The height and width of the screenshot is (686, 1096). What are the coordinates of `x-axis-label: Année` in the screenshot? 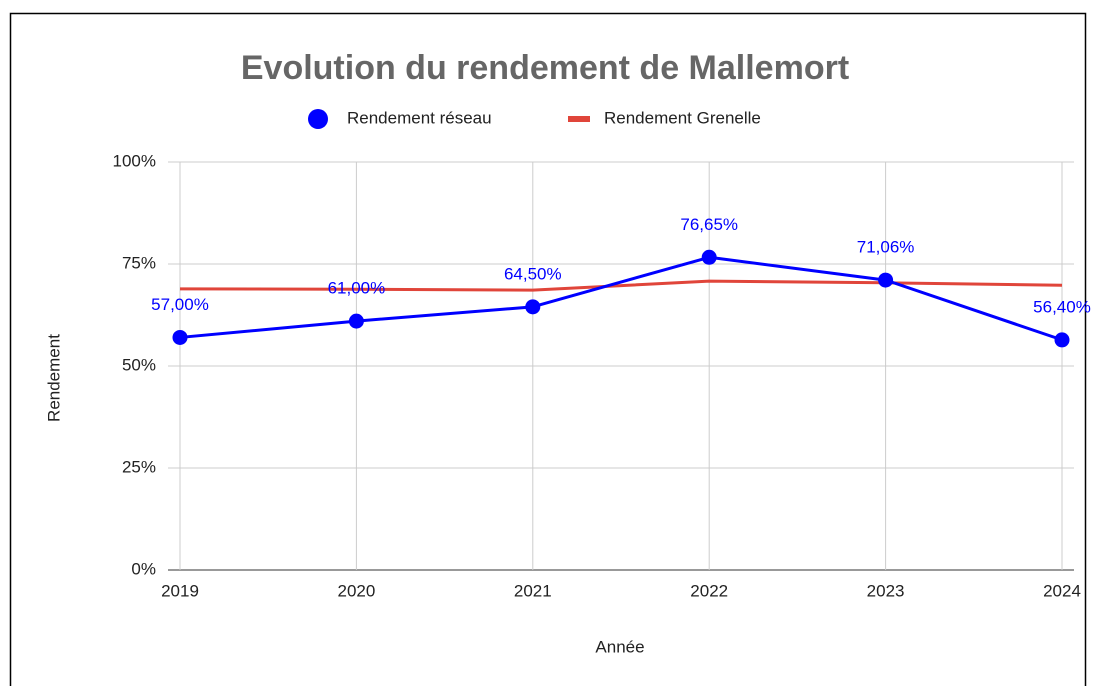 It's located at (619, 646).